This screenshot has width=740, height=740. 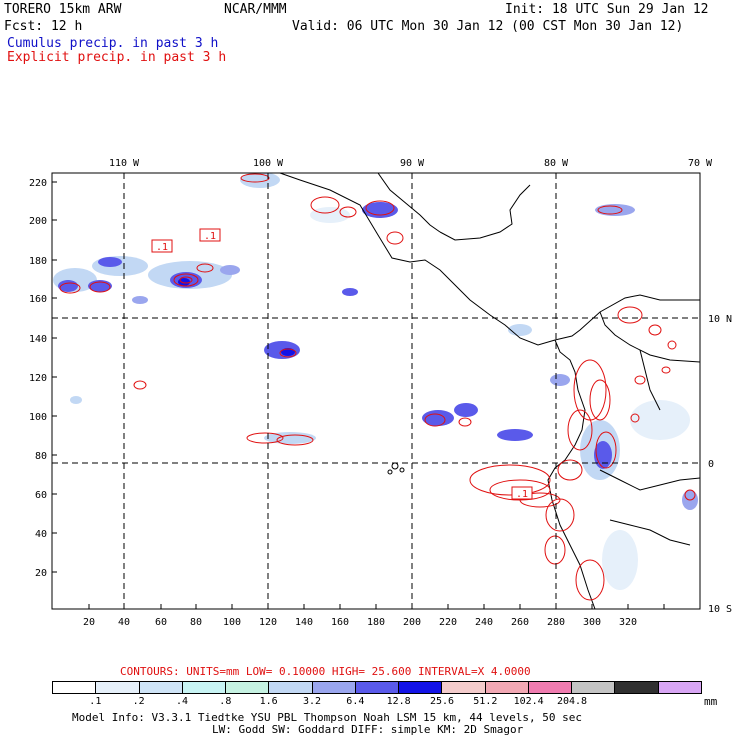 I want to click on colorbar-label: 12.8, so click(x=398, y=701).